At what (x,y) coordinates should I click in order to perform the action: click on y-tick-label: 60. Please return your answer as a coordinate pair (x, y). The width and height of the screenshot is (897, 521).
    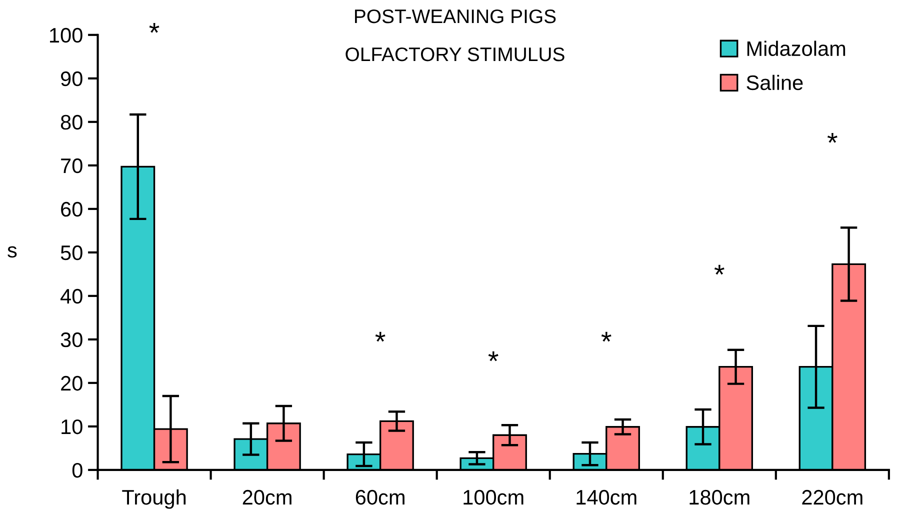
    Looking at the image, I should click on (71, 209).